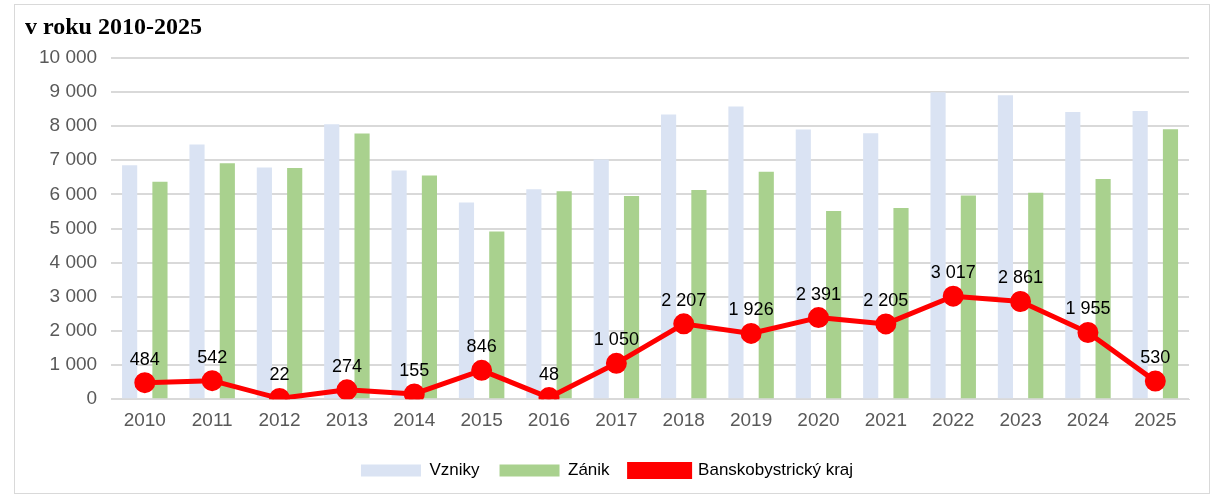  What do you see at coordinates (346, 365) in the screenshot?
I see `data-label: 274` at bounding box center [346, 365].